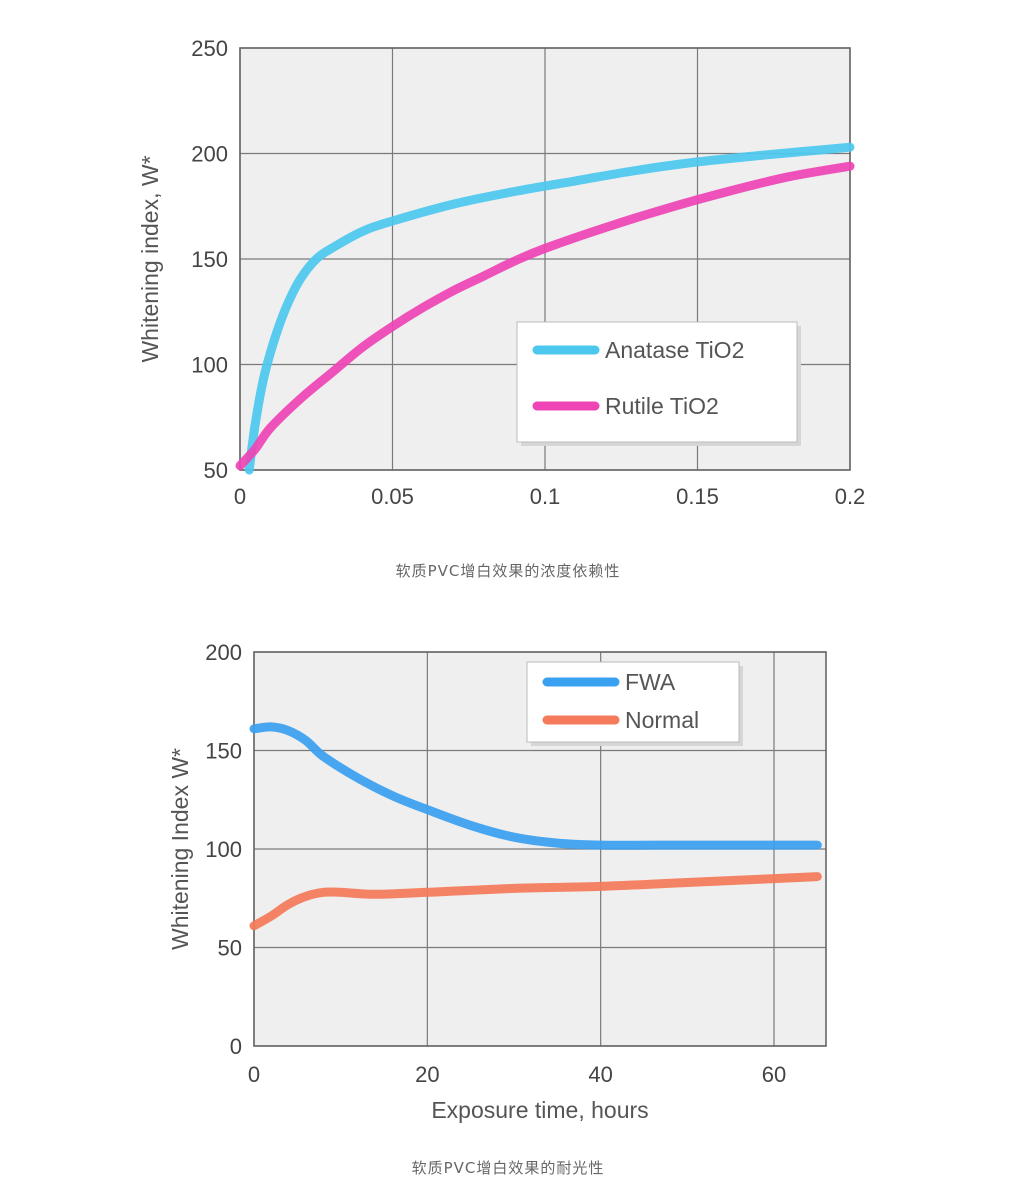 This screenshot has height=1192, width=1016. Describe the element at coordinates (600, 1074) in the screenshot. I see `x-tick-label: 40` at that location.